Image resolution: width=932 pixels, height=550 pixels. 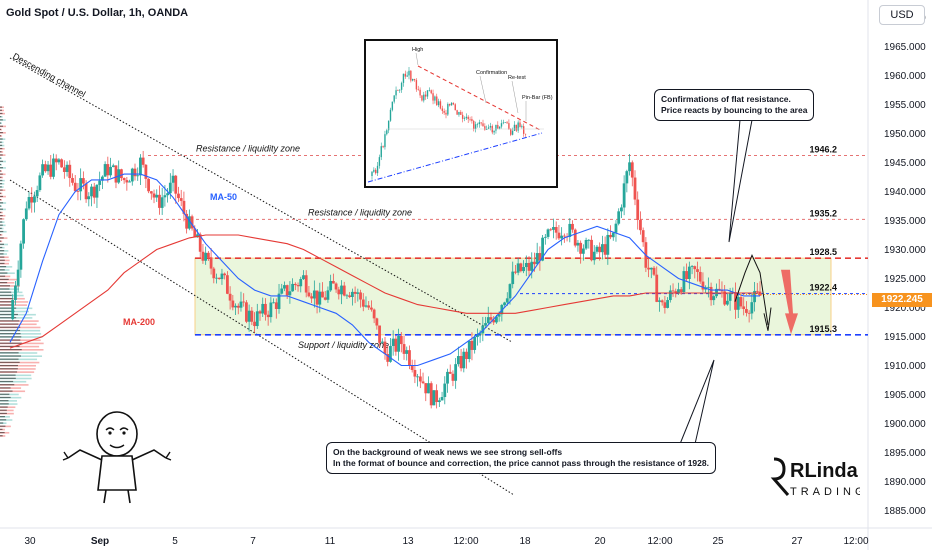 I want to click on x-tick-label: 30, so click(x=30, y=541).